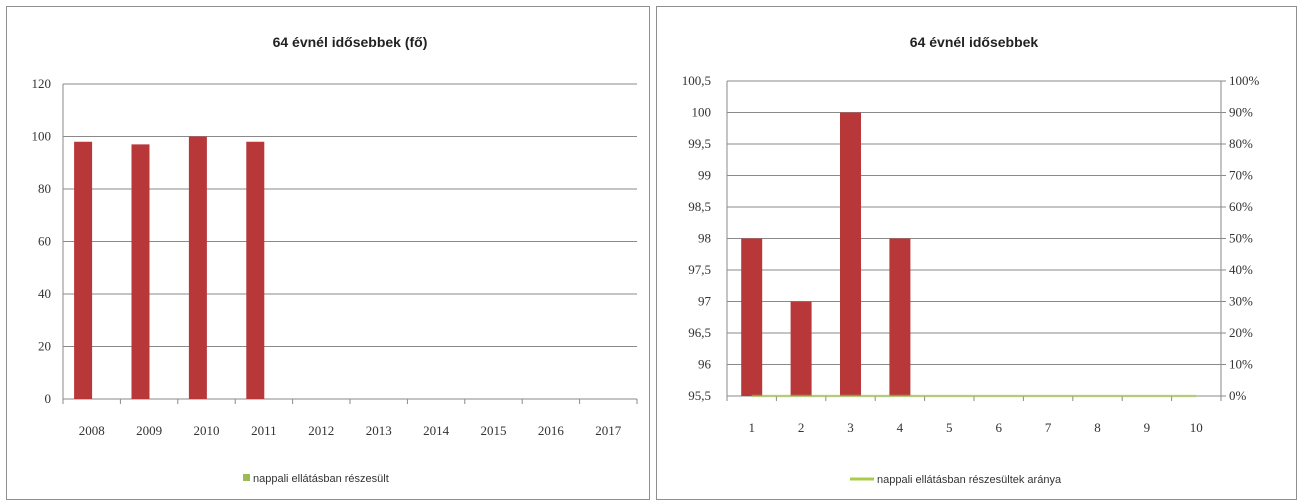 The width and height of the screenshot is (1301, 504). What do you see at coordinates (850, 427) in the screenshot?
I see `x-tick-label: 3` at bounding box center [850, 427].